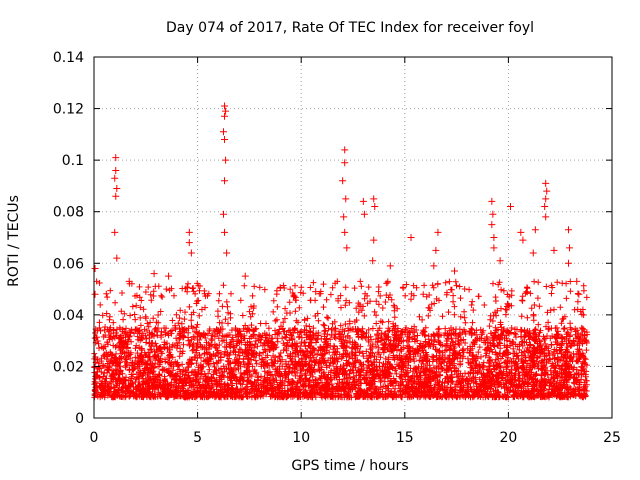 This screenshot has width=640, height=480. Describe the element at coordinates (68, 367) in the screenshot. I see `y-tick-label: 0.02` at that location.